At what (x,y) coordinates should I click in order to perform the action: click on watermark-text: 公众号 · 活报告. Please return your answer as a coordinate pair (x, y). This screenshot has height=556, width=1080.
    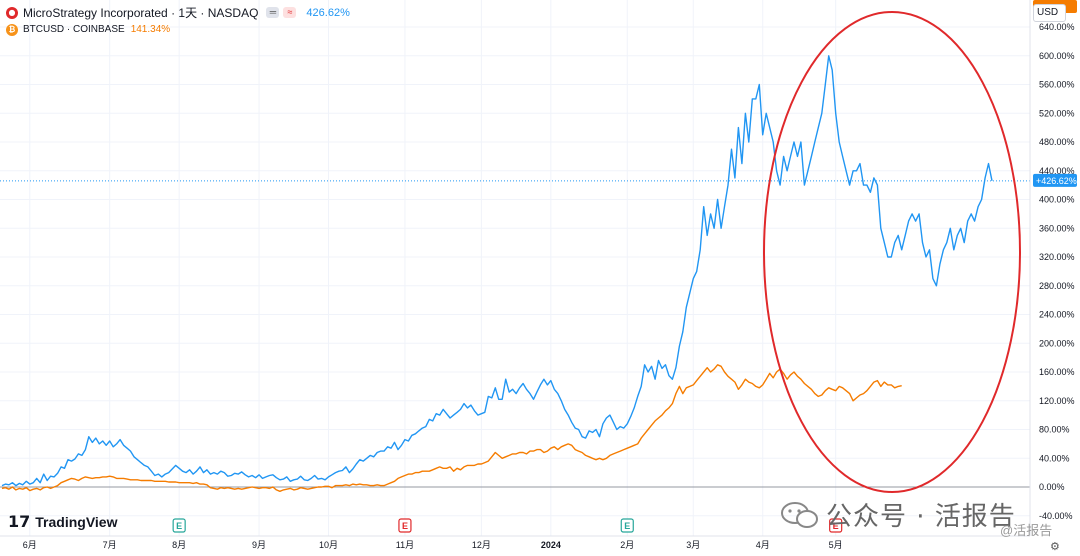
    Looking at the image, I should click on (921, 517).